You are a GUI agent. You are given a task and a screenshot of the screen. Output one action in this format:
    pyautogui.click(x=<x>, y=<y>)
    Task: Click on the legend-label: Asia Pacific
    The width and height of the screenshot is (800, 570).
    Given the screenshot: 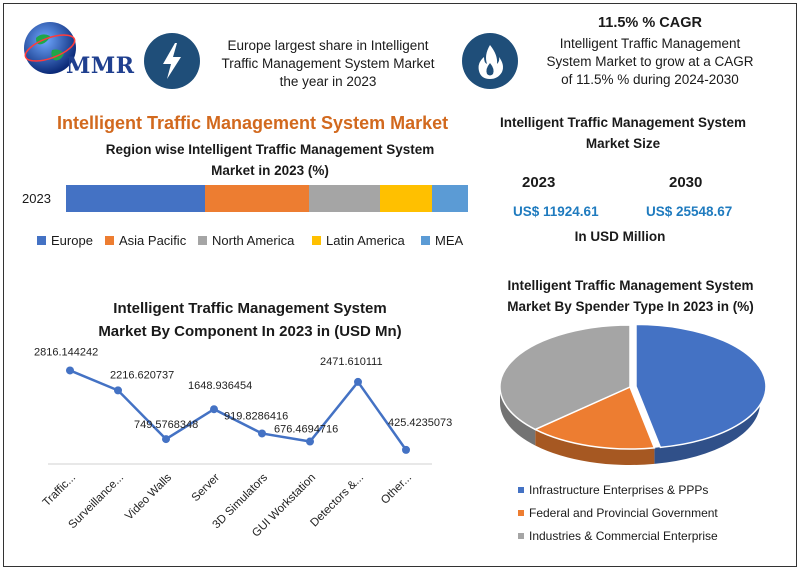 What is the action you would take?
    pyautogui.click(x=153, y=240)
    